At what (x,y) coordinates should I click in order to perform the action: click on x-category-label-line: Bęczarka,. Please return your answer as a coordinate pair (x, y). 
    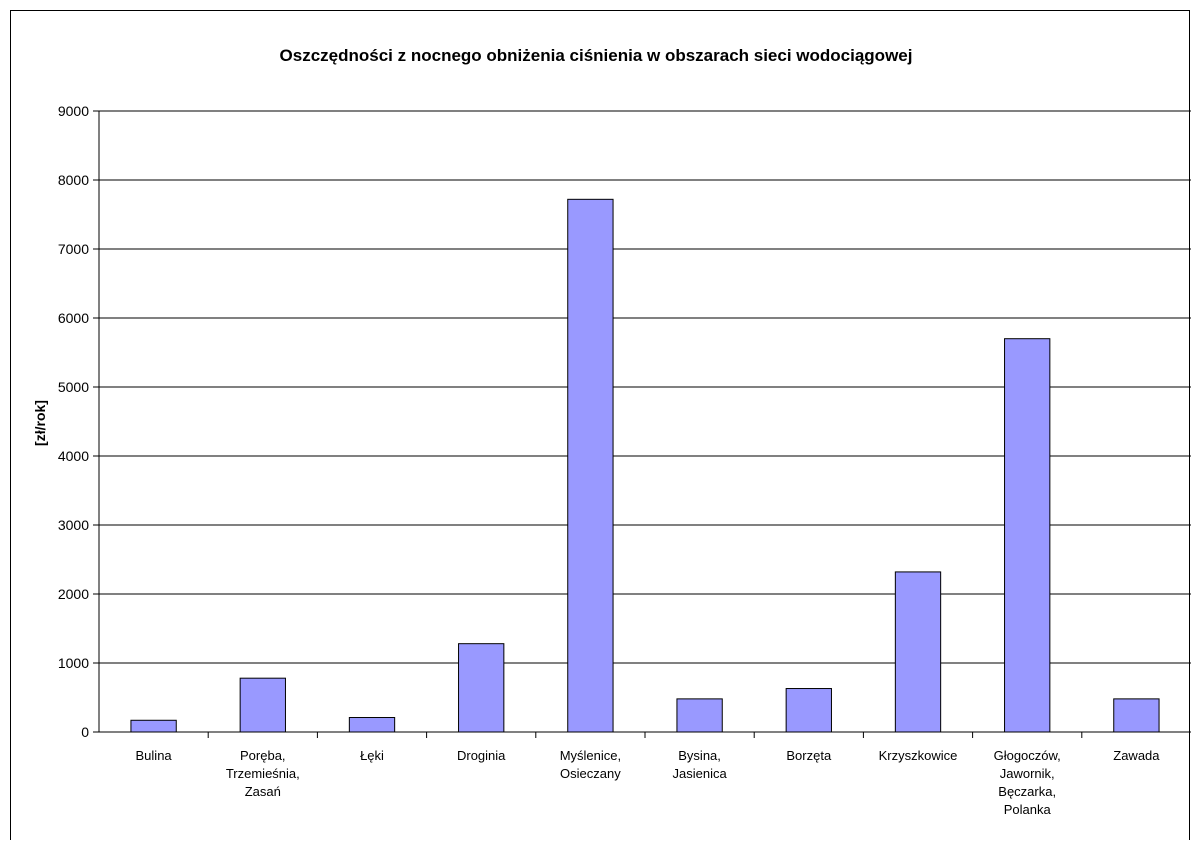
    Looking at the image, I should click on (1027, 791).